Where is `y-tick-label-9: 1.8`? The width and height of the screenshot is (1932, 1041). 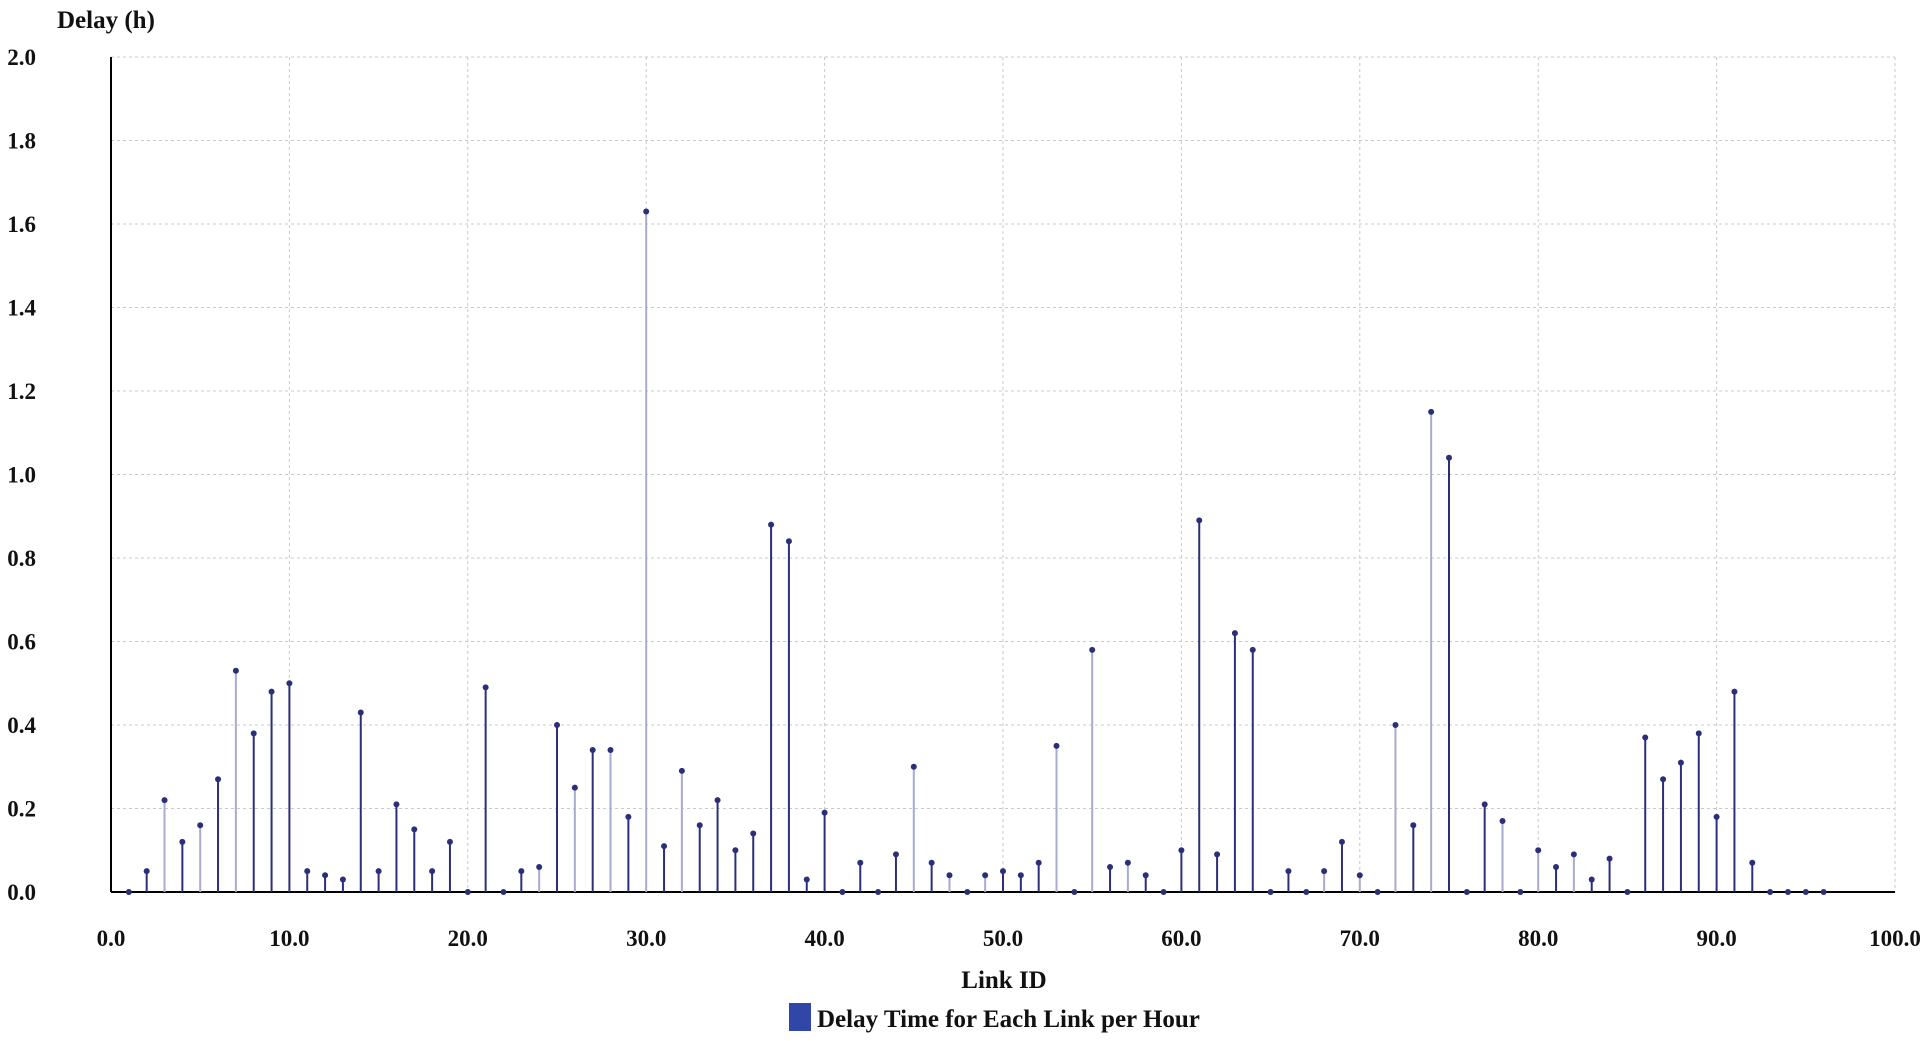 y-tick-label-9: 1.8 is located at coordinates (21, 141).